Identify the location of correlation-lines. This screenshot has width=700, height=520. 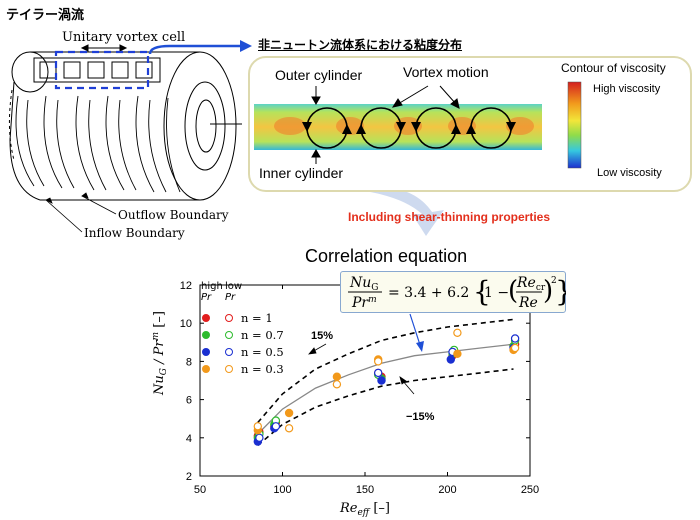
(385, 382).